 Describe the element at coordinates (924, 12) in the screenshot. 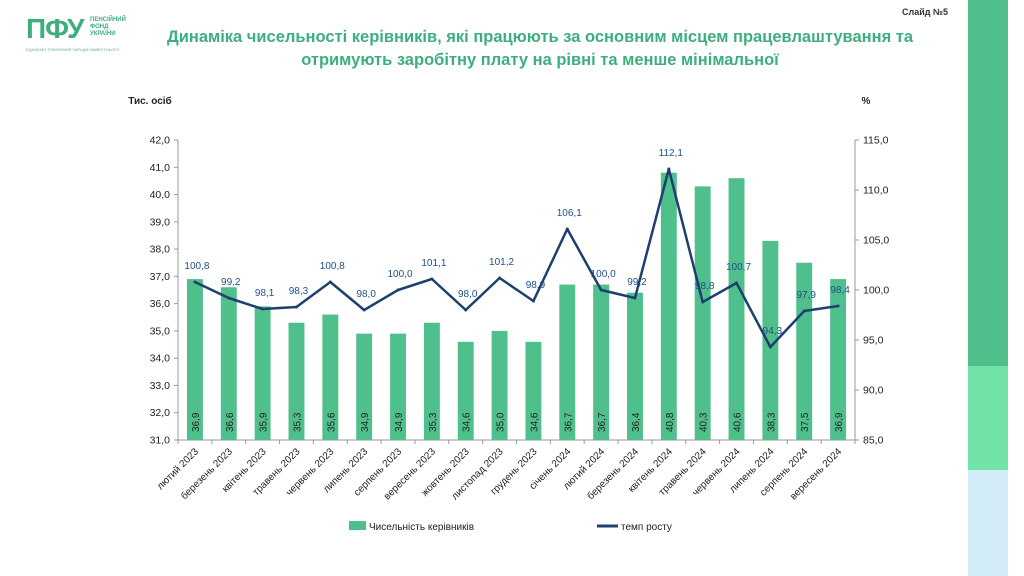

I see `slide-number: Слайд №5` at that location.